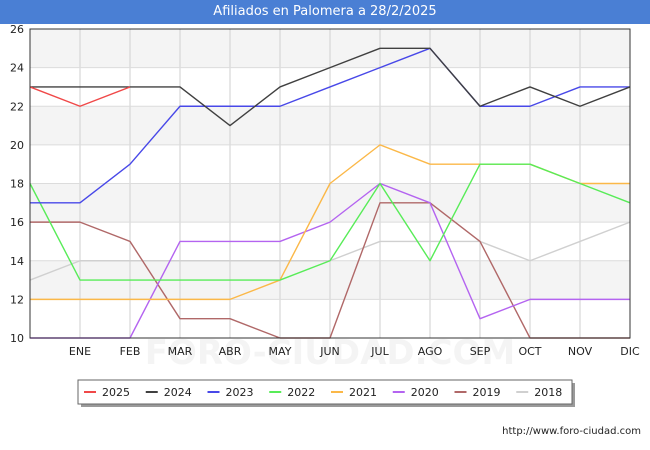  I want to click on x-tick-label: ENE, so click(80, 351).